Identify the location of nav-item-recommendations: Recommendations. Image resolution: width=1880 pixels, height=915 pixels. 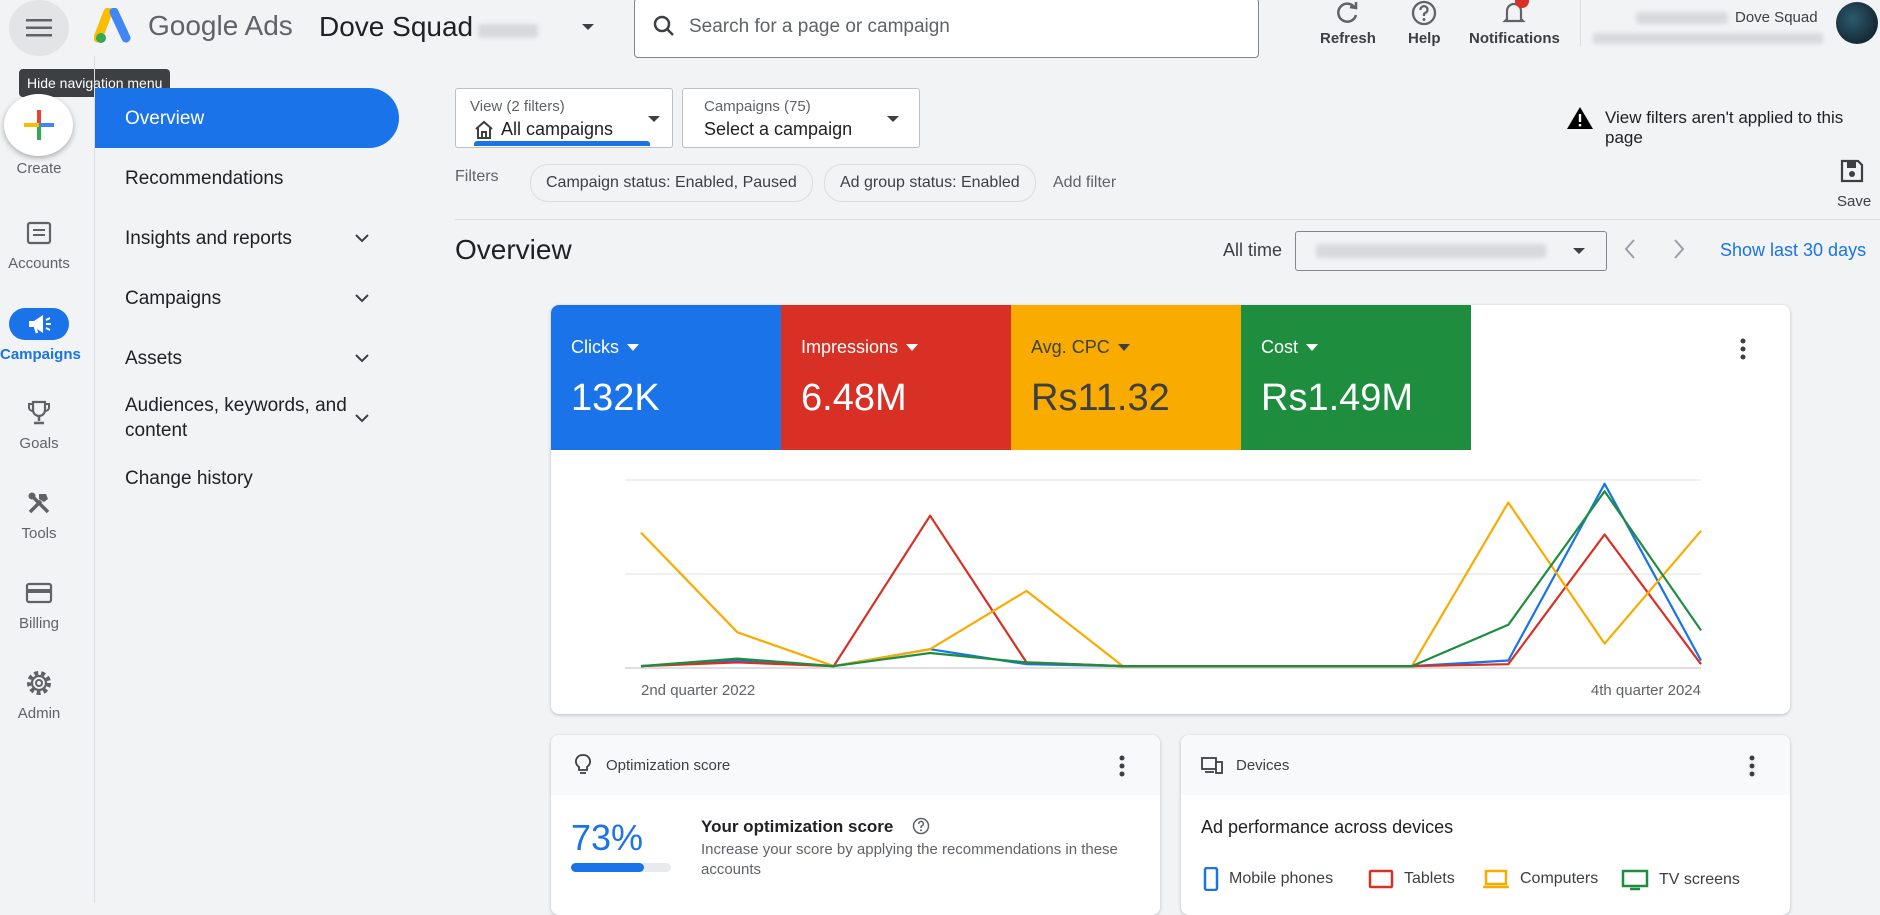
(247, 178).